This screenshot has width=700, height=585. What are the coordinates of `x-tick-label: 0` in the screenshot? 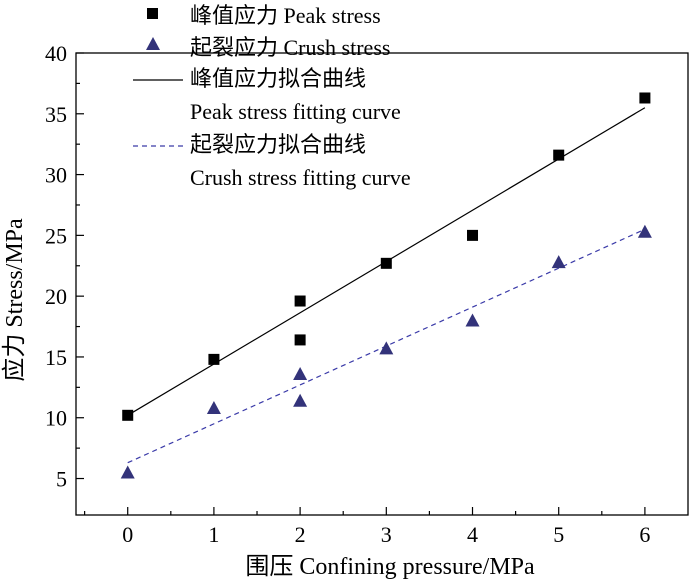 It's located at (127, 534).